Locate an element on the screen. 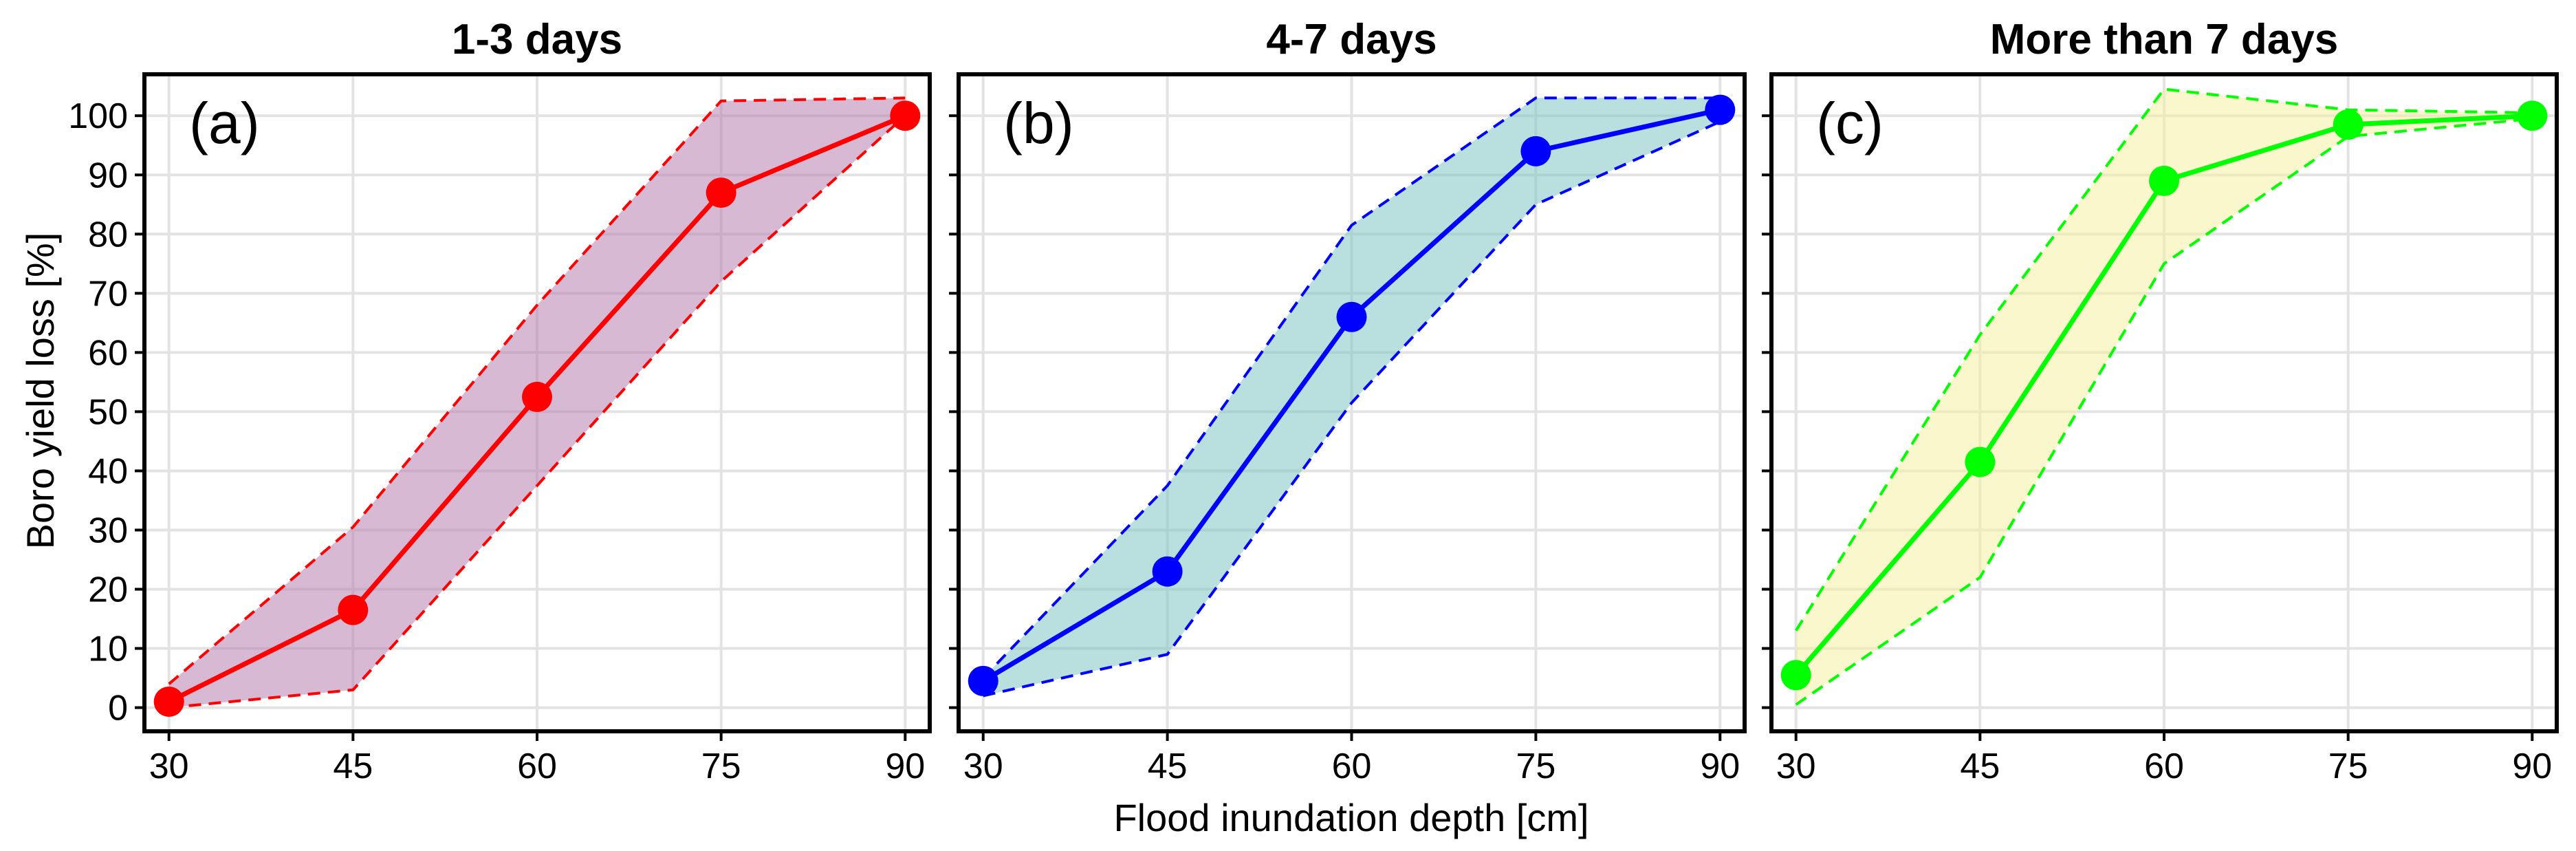 Image resolution: width=2576 pixels, height=851 pixels. panel-title: More than 7 days is located at coordinates (2164, 40).